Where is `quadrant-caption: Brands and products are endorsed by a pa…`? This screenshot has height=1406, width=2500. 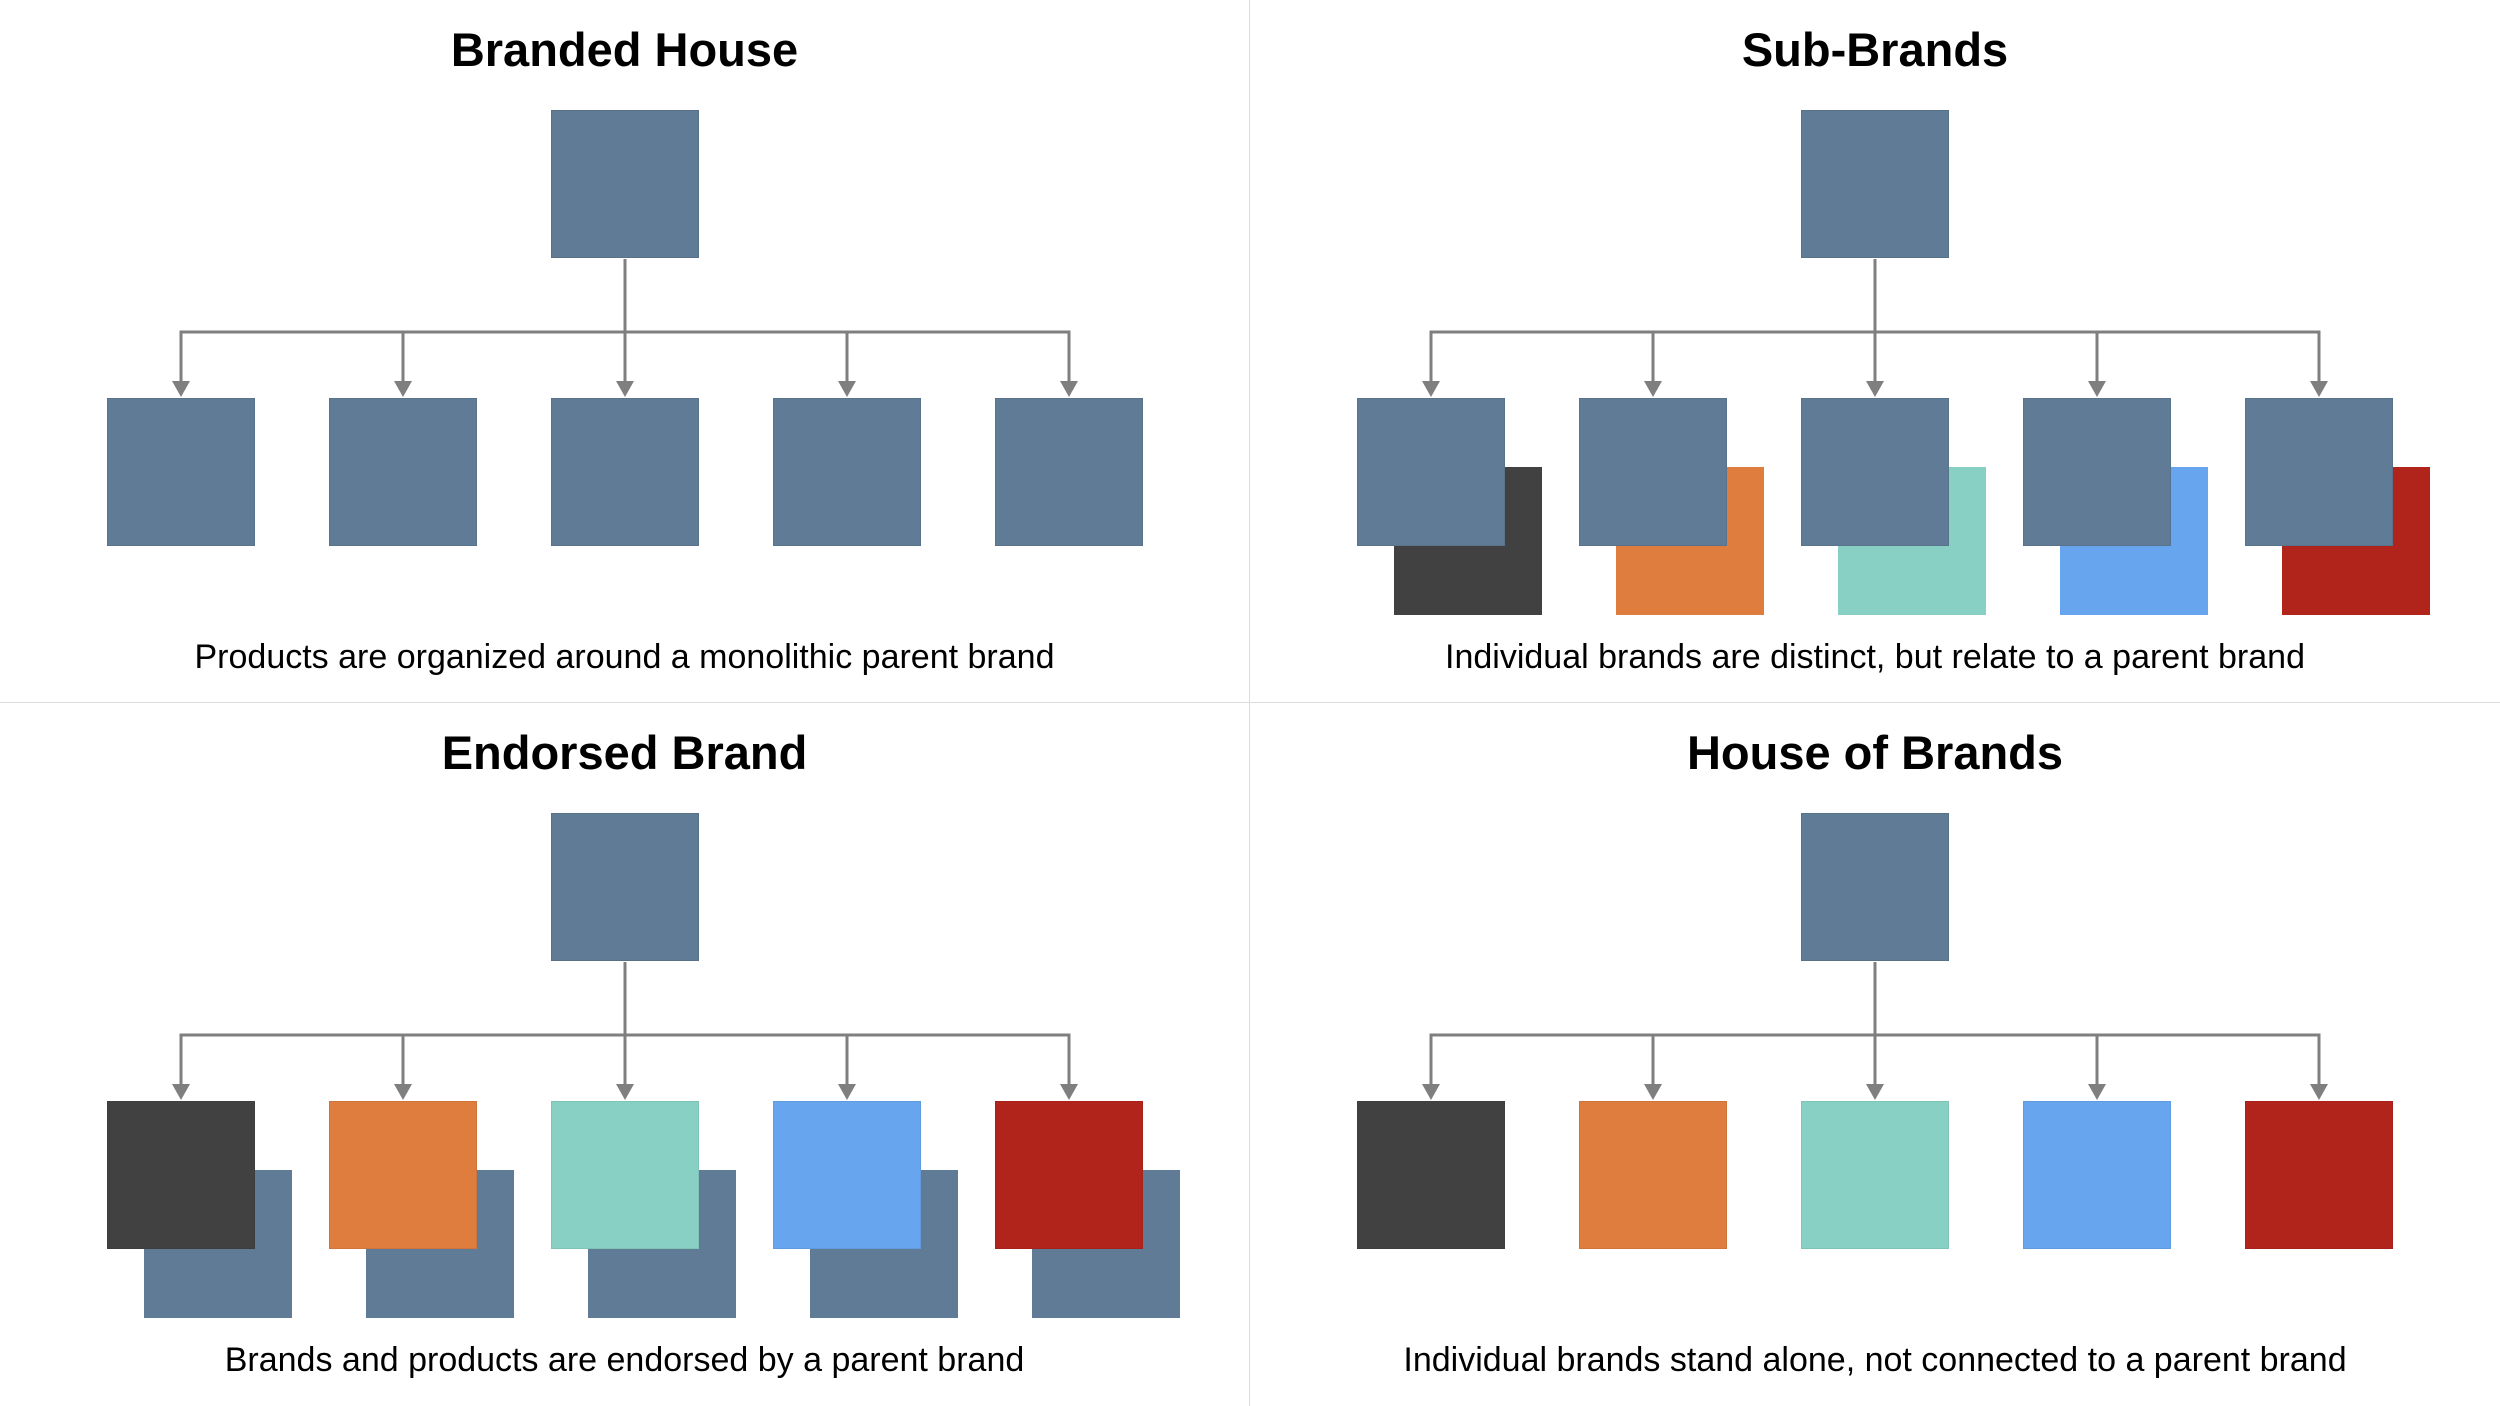
quadrant-caption: Brands and products are endorsed by a pa… is located at coordinates (624, 1360).